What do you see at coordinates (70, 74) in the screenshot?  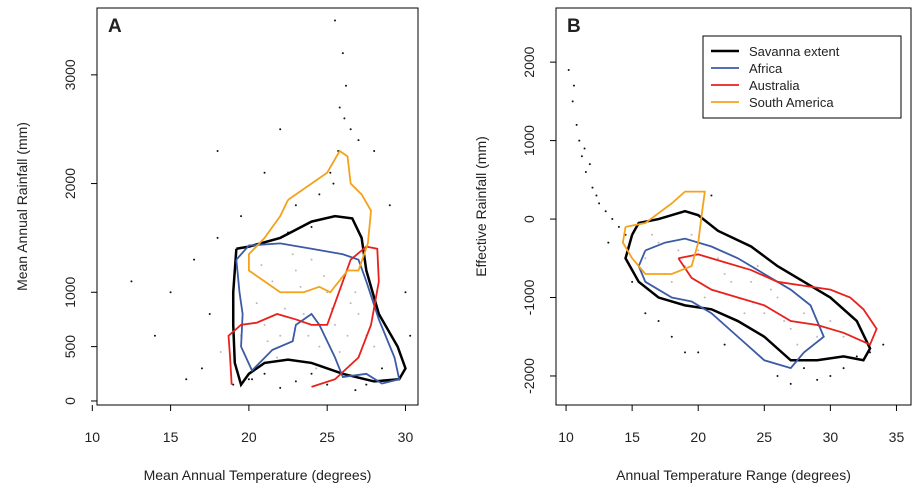 I see `y-tick-label: 3000` at bounding box center [70, 74].